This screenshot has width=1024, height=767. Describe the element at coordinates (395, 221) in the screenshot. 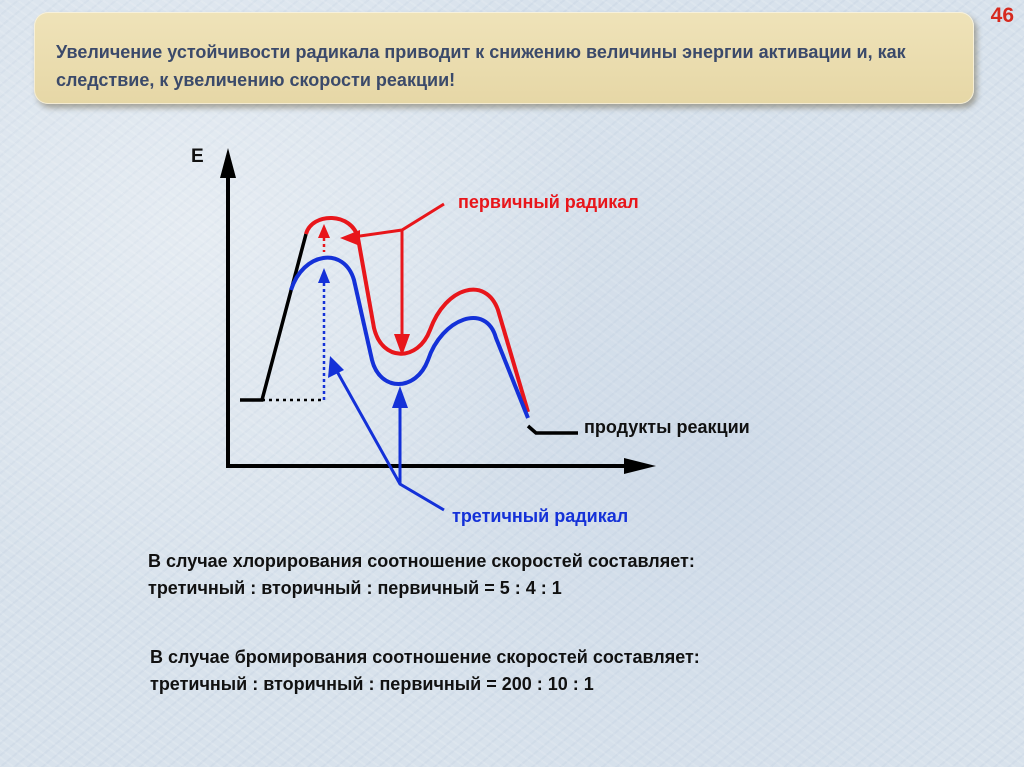

I see `primary-pointer` at that location.